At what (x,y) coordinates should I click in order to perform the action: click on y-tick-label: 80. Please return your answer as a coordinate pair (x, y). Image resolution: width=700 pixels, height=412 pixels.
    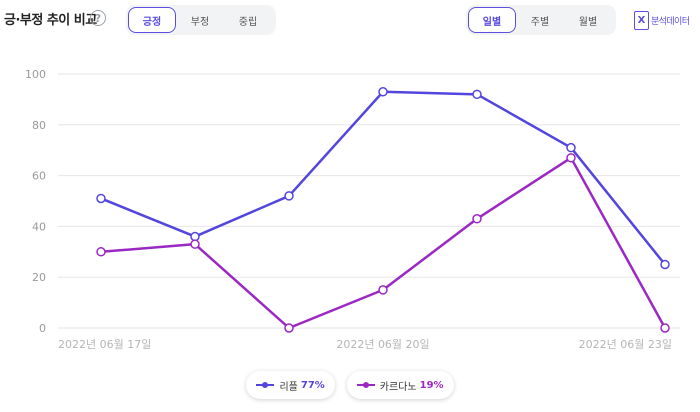
    Looking at the image, I should click on (39, 125).